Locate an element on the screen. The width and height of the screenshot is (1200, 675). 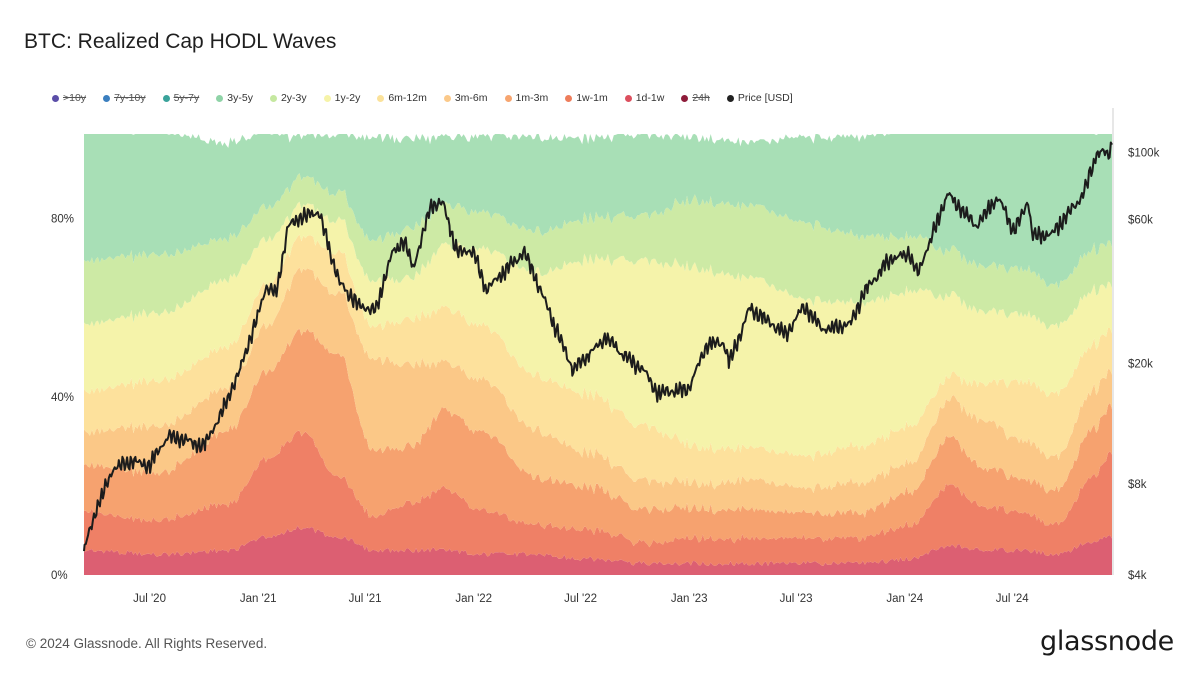
copyright-footer: © 2024 Glassnode. All Rights Reserved. is located at coordinates (147, 643).